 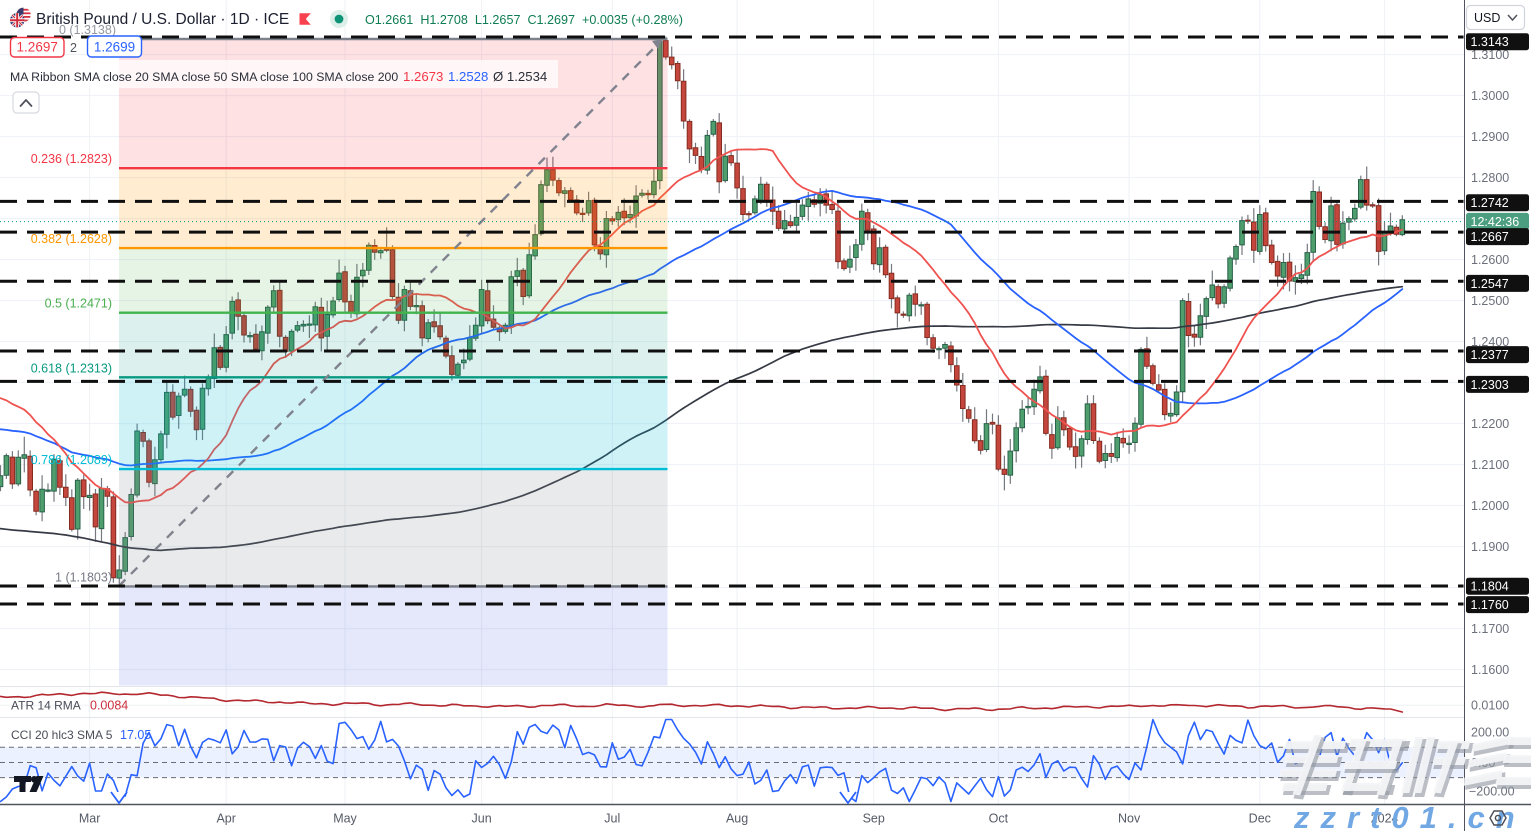 I want to click on svg-text: 17.05, so click(x=135, y=735).